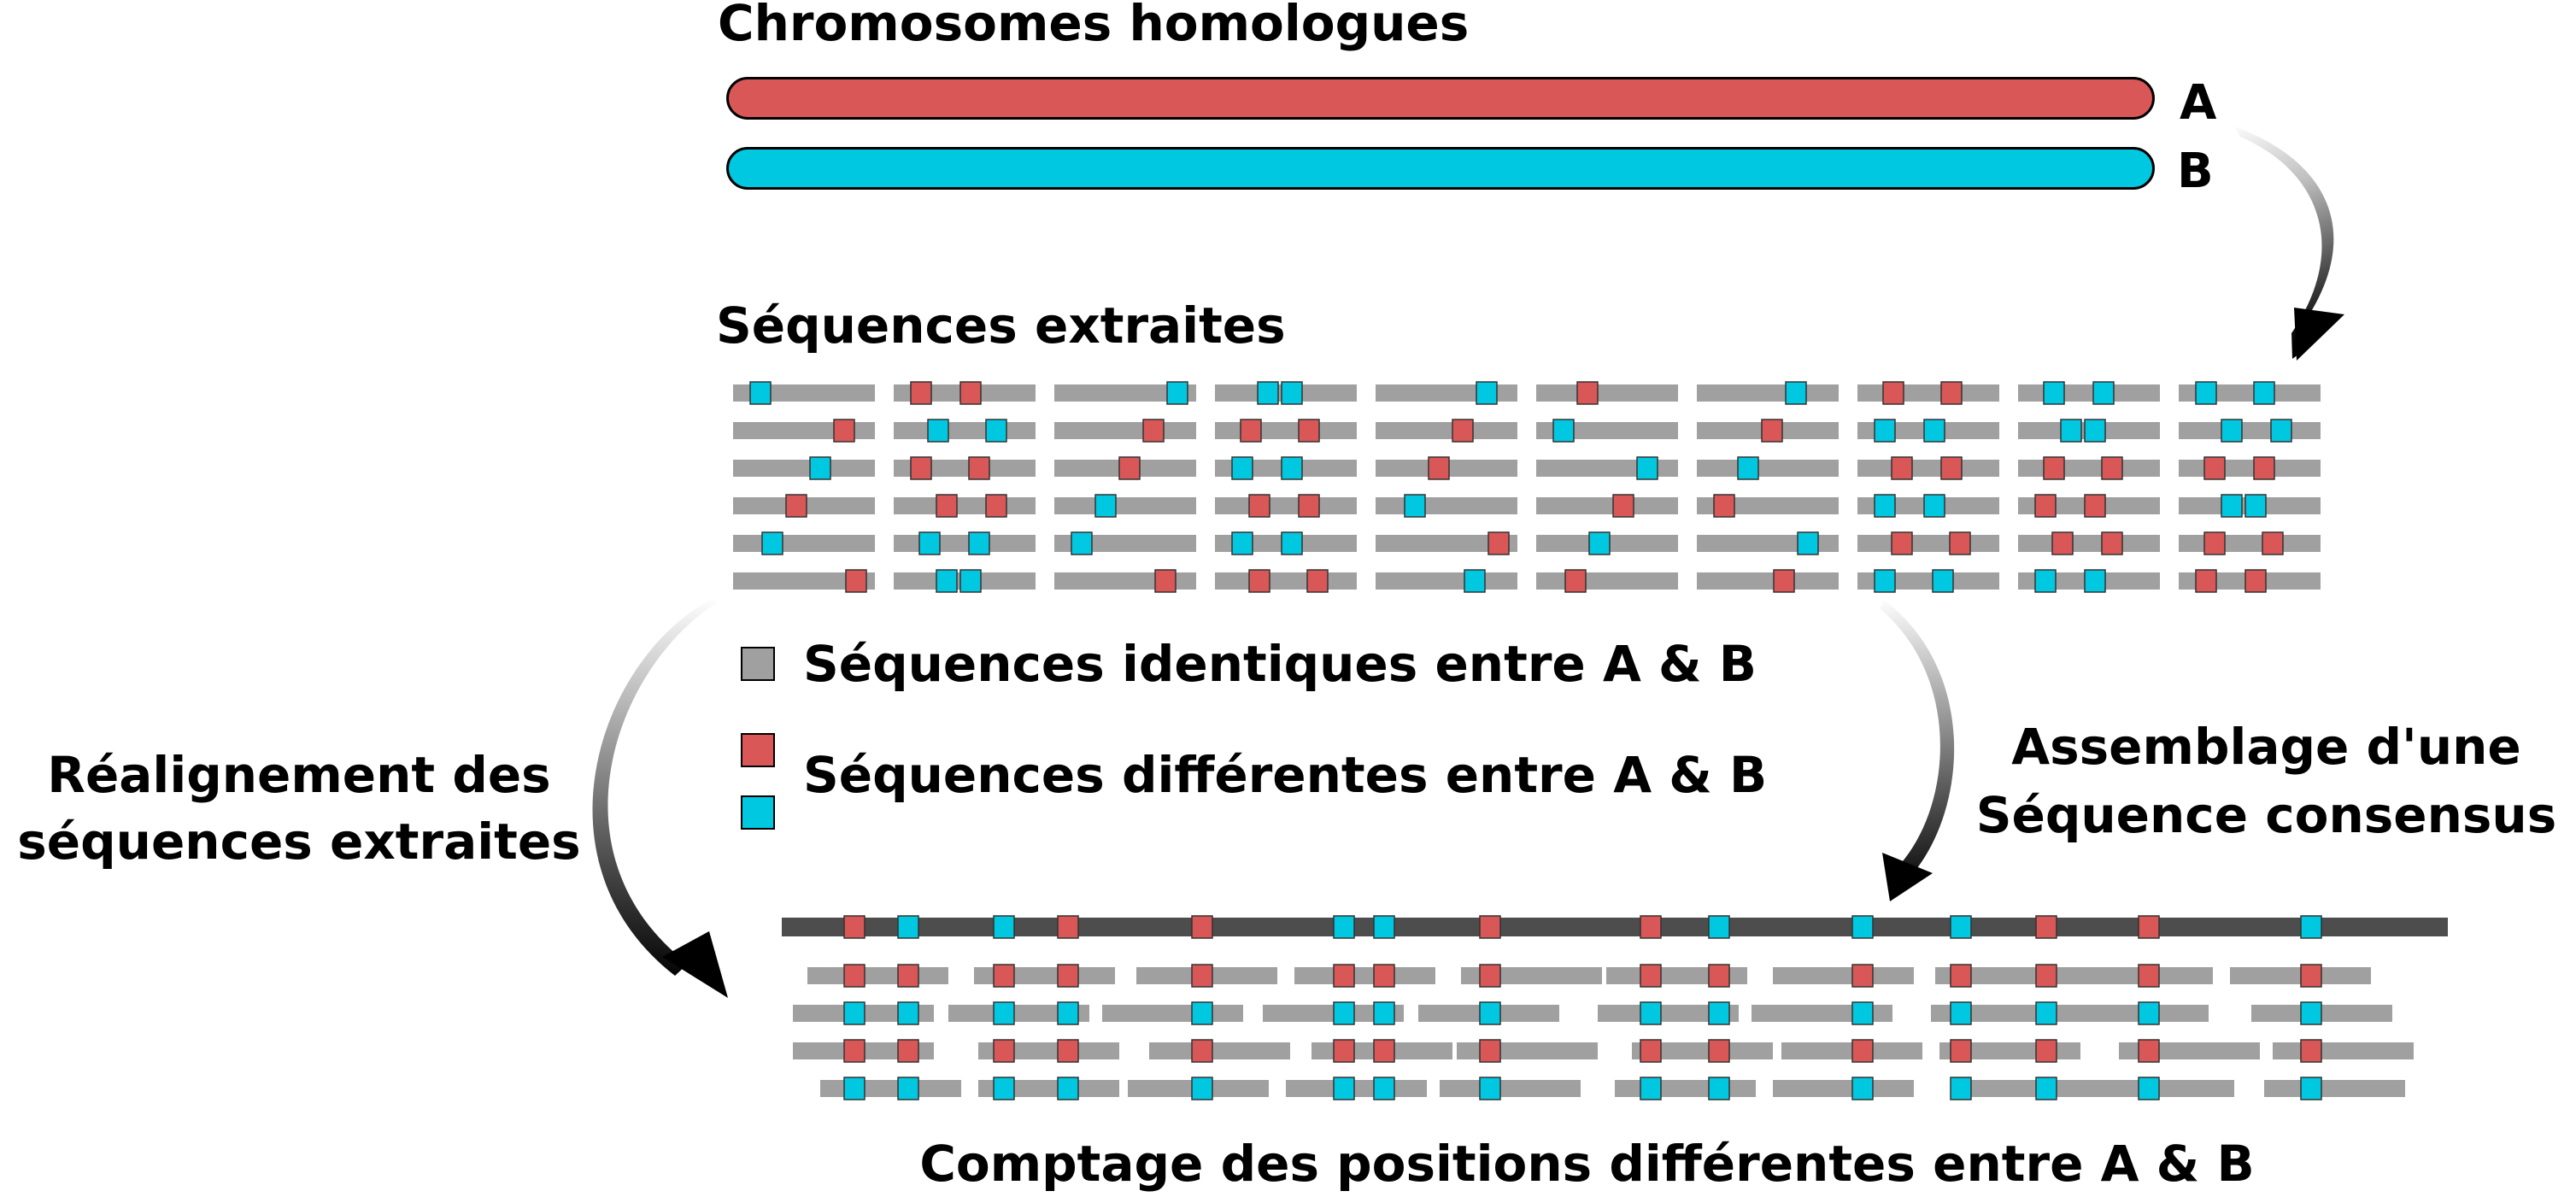 The width and height of the screenshot is (2576, 1197). What do you see at coordinates (1907, 877) in the screenshot?
I see `arrow-right-head` at bounding box center [1907, 877].